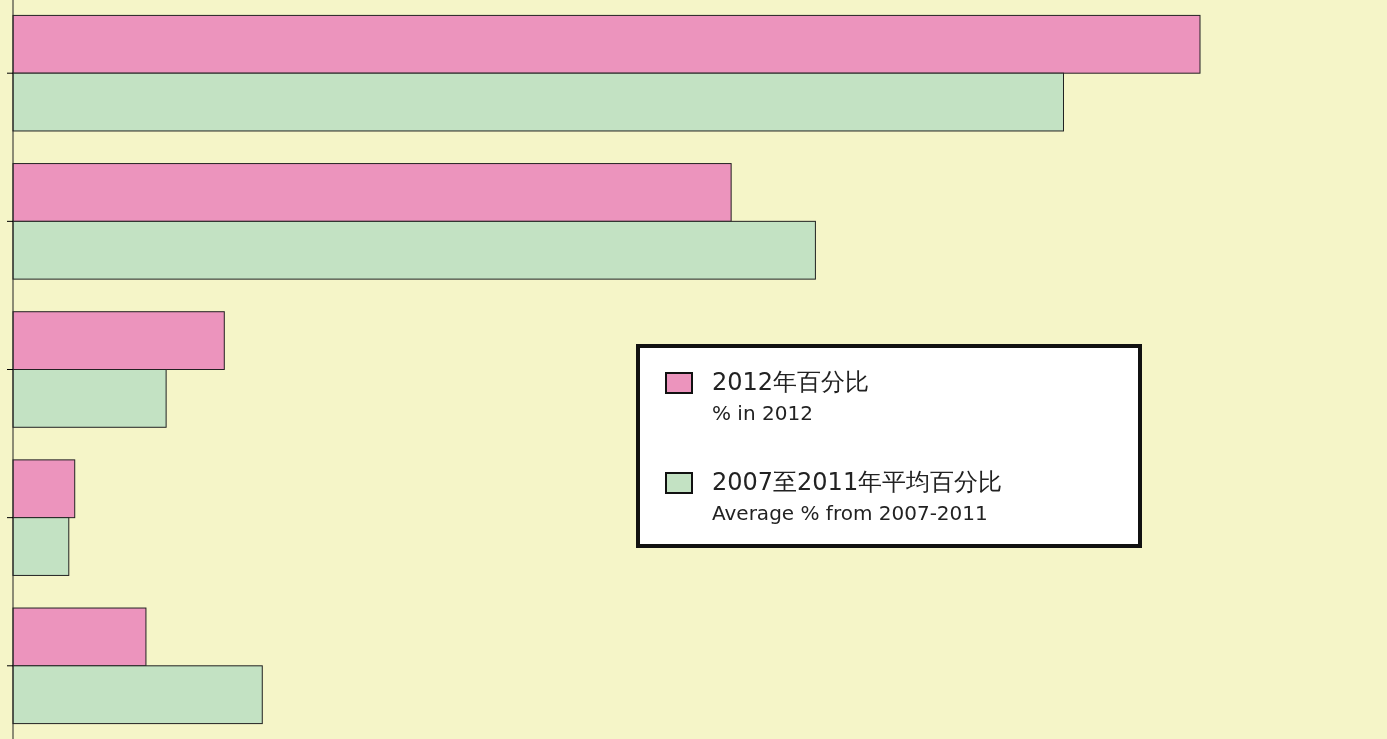  What do you see at coordinates (857, 496) in the screenshot?
I see `legend-label: 2007至2011年平均百分比 Average % from 2007-2011` at bounding box center [857, 496].